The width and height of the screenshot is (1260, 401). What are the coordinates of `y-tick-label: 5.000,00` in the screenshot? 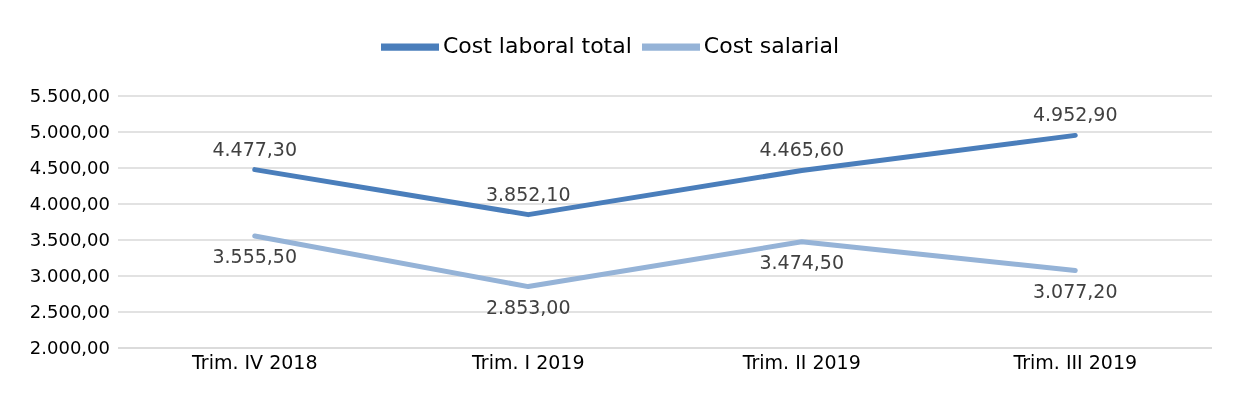 It's located at (69, 132).